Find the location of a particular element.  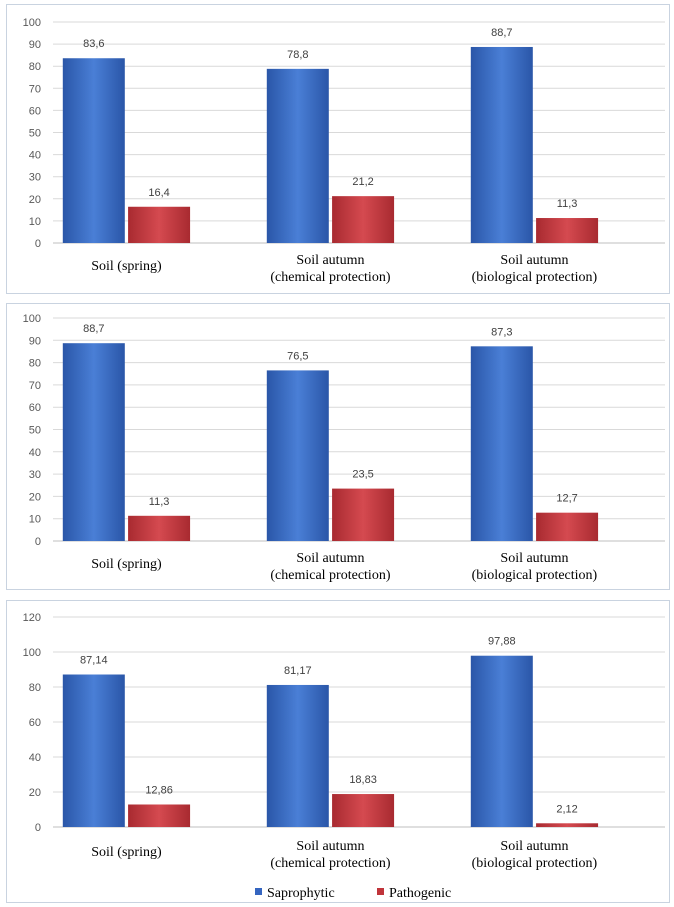

data-label: 76,5 is located at coordinates (297, 356).